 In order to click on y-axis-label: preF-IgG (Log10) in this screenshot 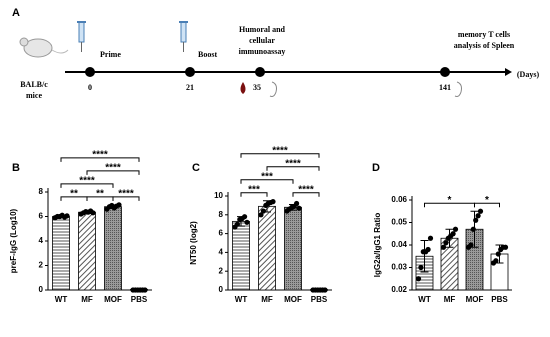, I will do `click(13, 240)`.